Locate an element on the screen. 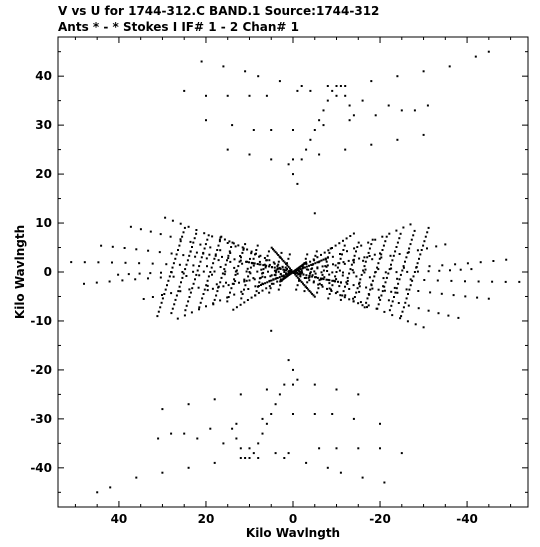 The width and height of the screenshot is (540, 547). y-tick-label: 10 is located at coordinates (43, 223).